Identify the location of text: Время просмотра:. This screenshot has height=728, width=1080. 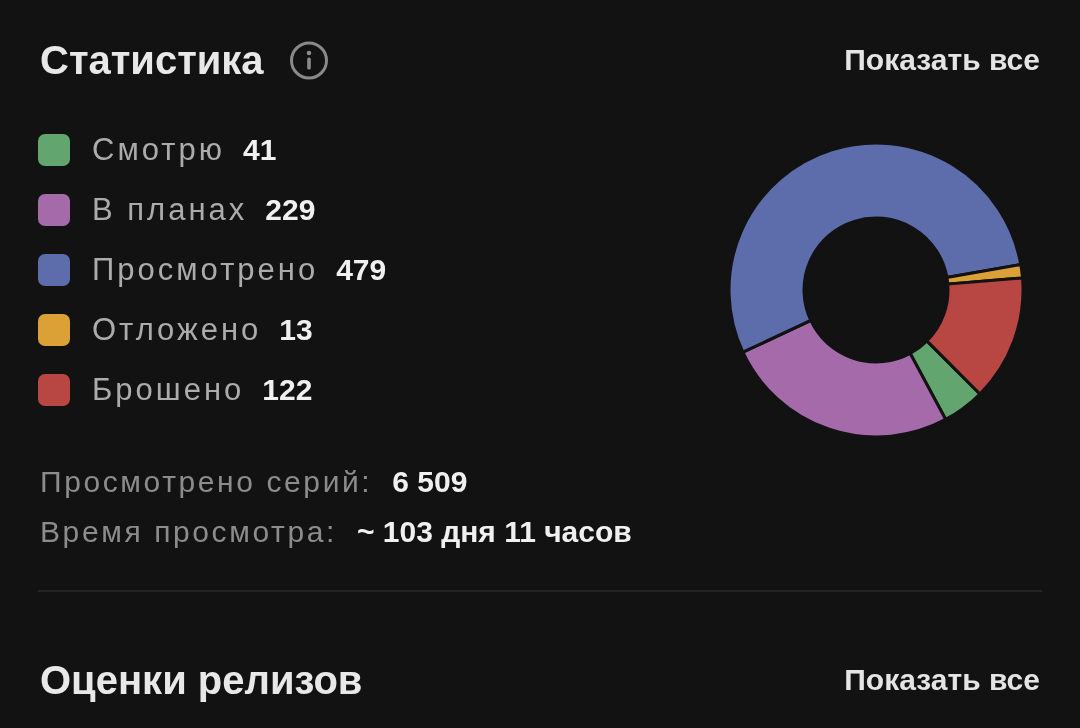
(188, 532).